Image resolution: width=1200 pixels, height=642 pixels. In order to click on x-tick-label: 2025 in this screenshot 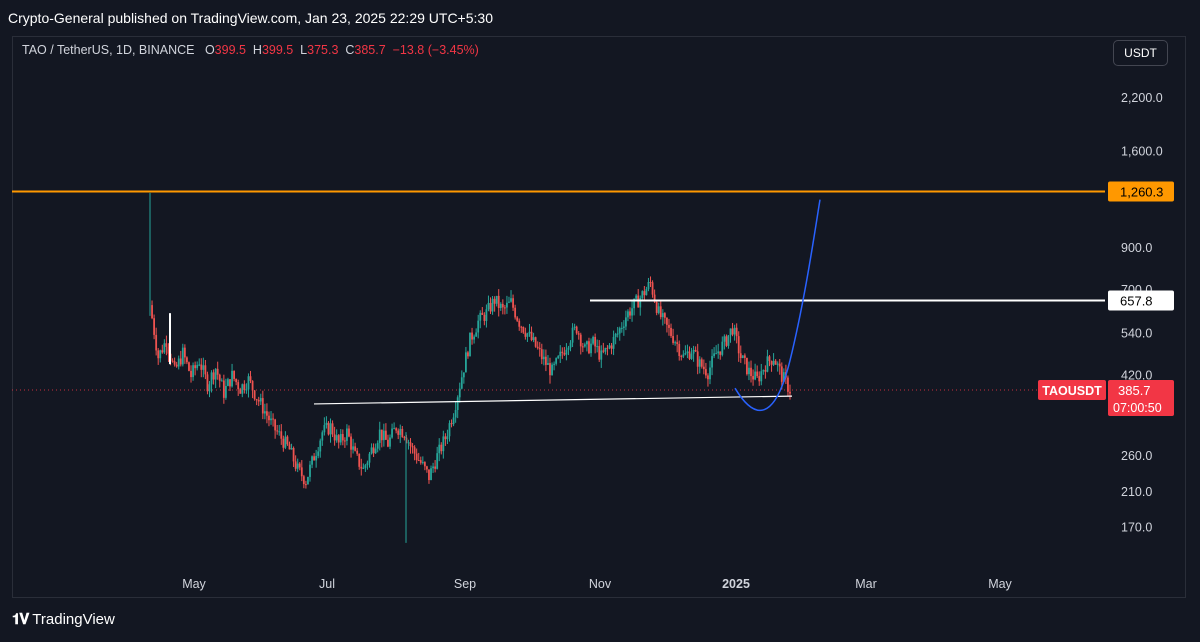, I will do `click(736, 584)`.